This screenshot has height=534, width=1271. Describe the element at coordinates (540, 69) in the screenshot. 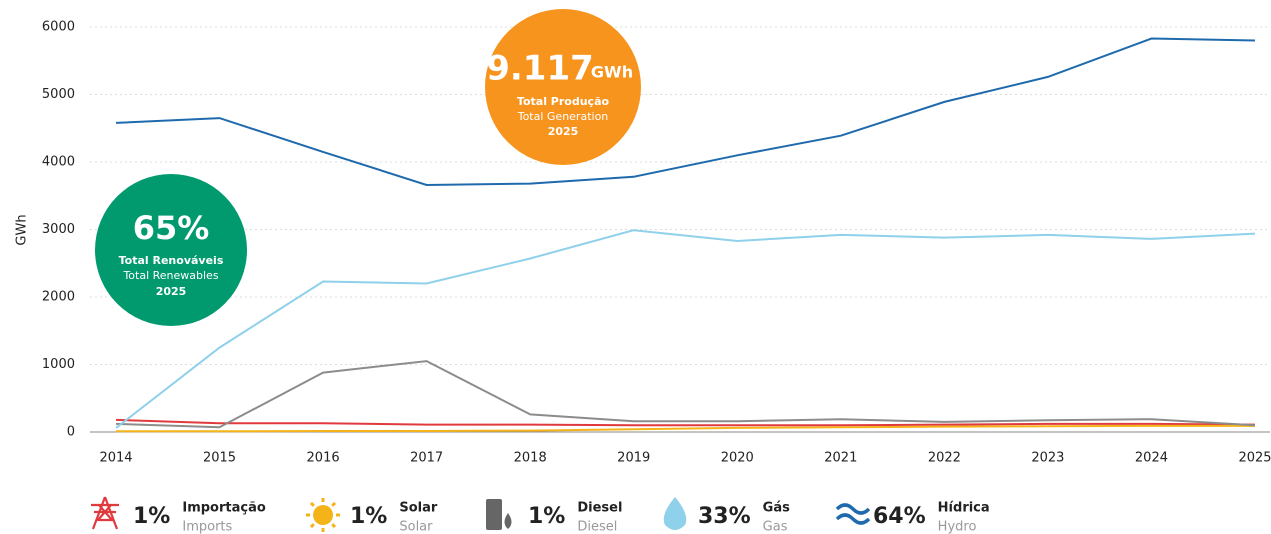

I see `badge-value: 9.117` at that location.